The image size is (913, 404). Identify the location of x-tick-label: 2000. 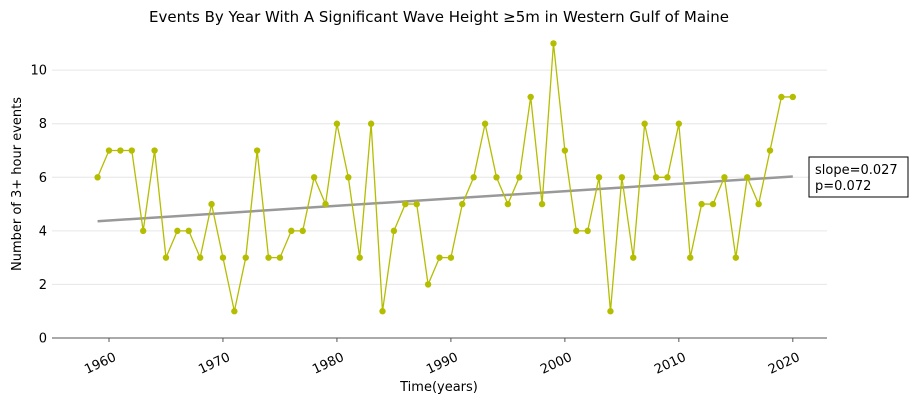
(556, 364).